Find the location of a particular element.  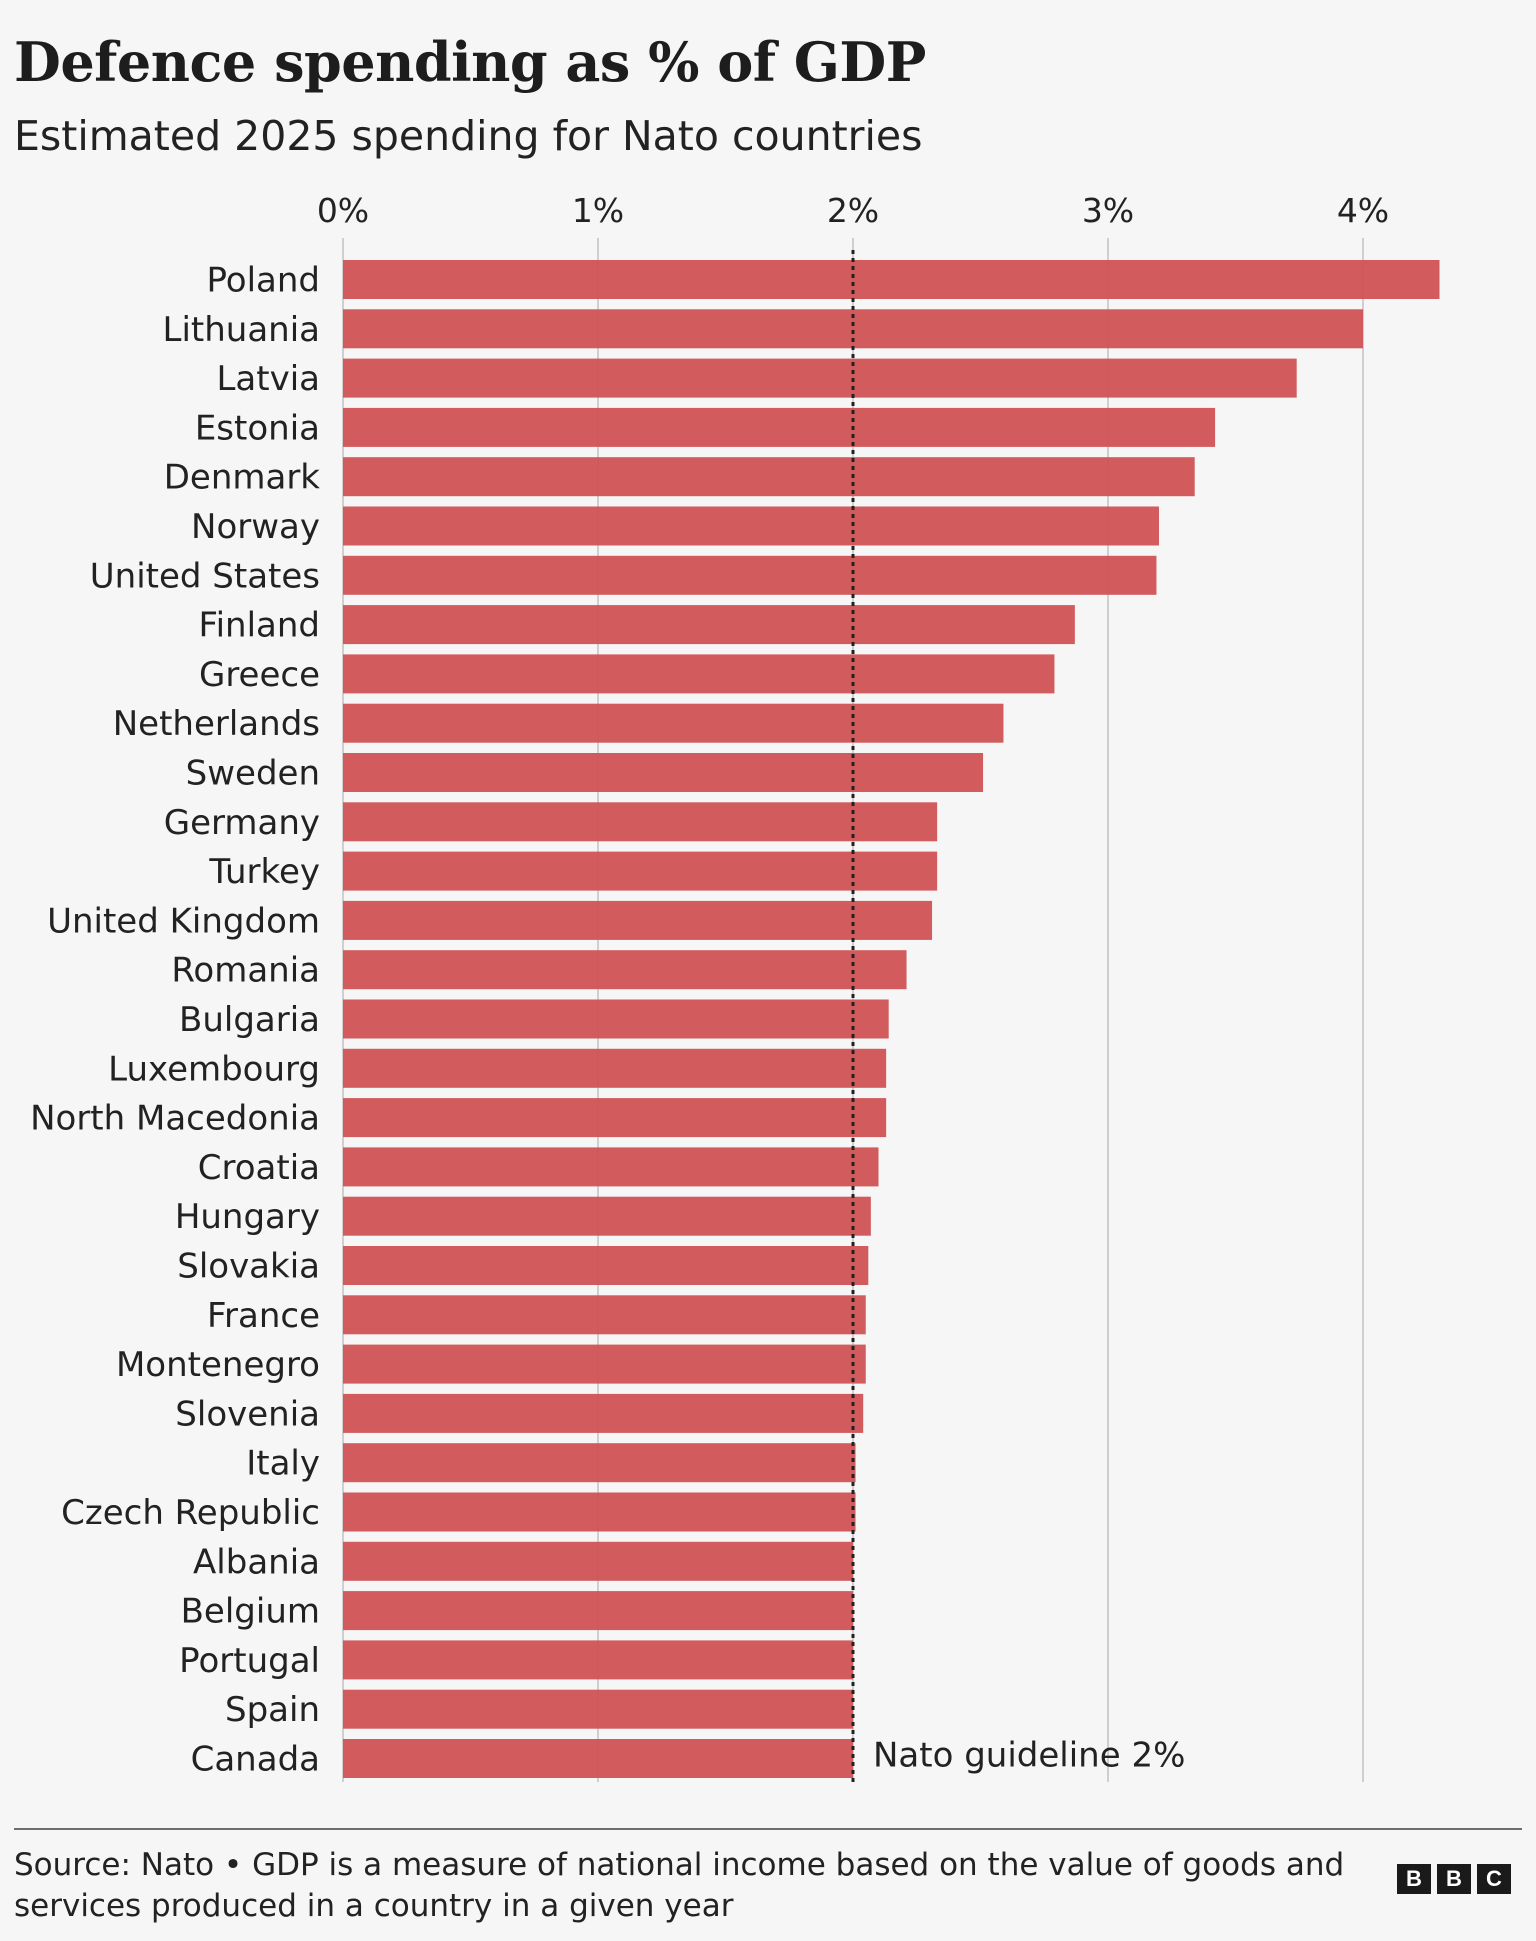

category-label: Italy is located at coordinates (283, 1464).